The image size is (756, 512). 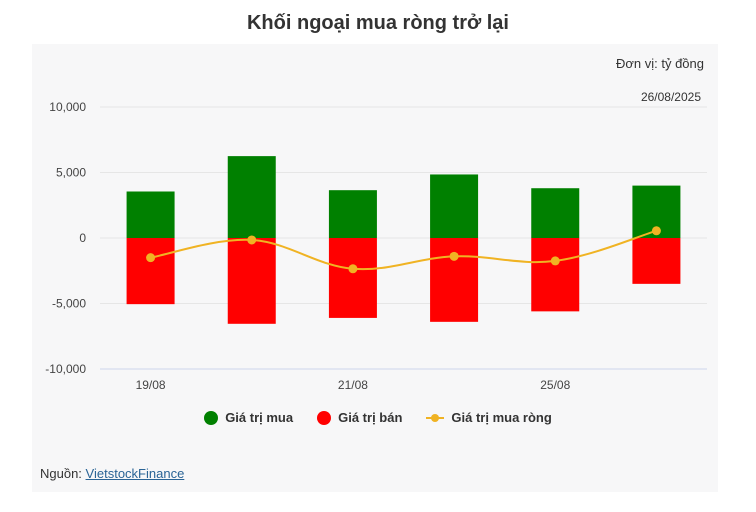 What do you see at coordinates (377, 23) in the screenshot?
I see `chart-title: Khối ngoại mua ròng trở lại` at bounding box center [377, 23].